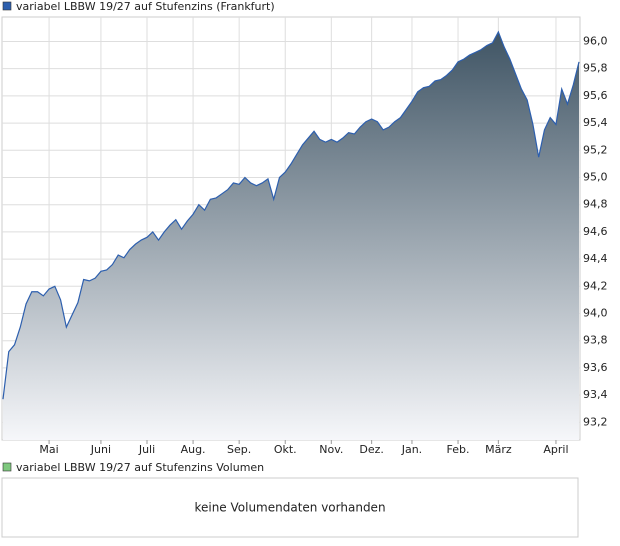 The height and width of the screenshot is (546, 620). What do you see at coordinates (595, 394) in the screenshot?
I see `y-tick-label: 93,4` at bounding box center [595, 394].